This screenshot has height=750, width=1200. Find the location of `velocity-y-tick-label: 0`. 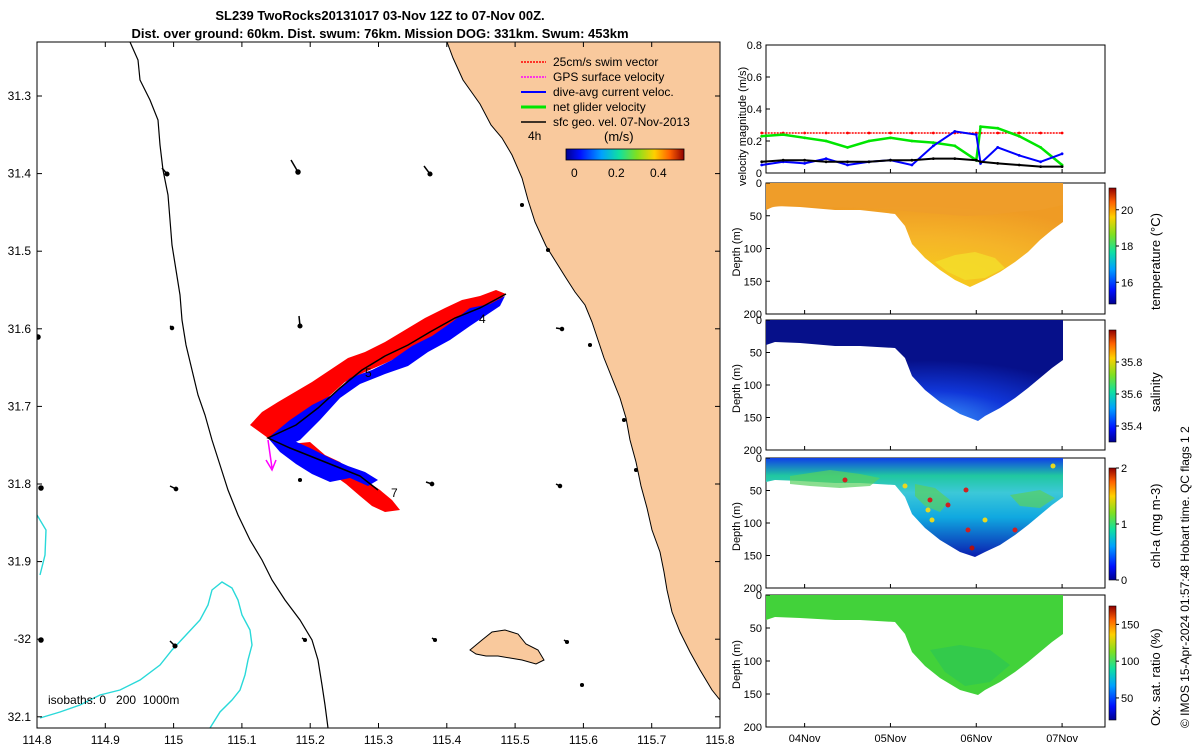

velocity-y-tick-label: 0 is located at coordinates (759, 174).